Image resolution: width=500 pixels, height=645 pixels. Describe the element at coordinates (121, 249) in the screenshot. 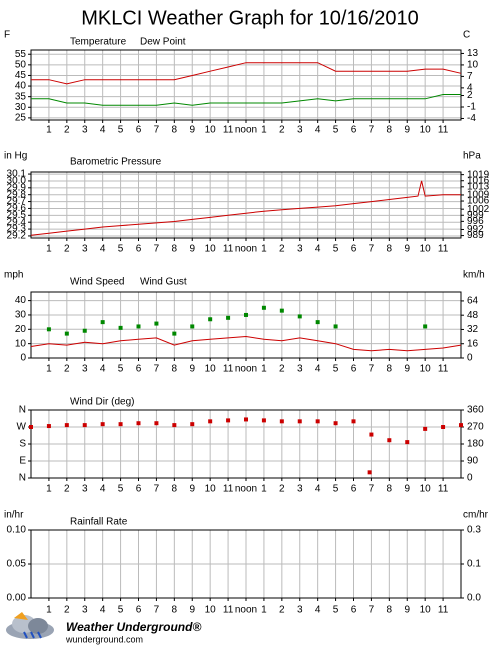

I see `x-tick-label: 5` at that location.